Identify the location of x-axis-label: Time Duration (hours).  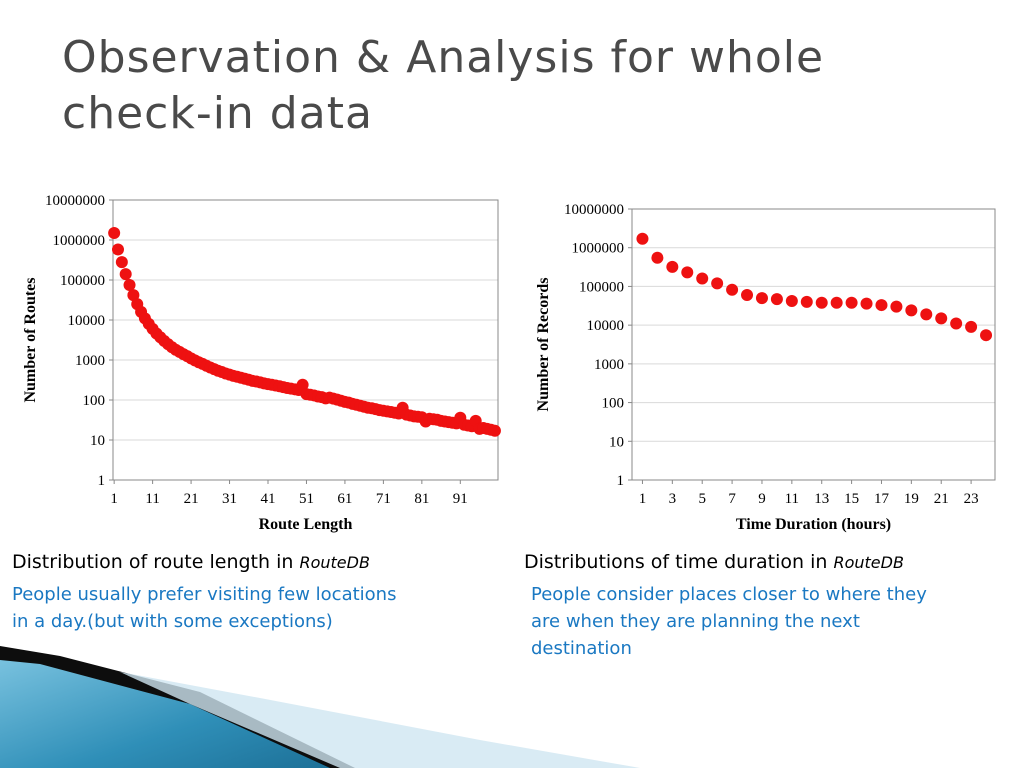
(813, 524).